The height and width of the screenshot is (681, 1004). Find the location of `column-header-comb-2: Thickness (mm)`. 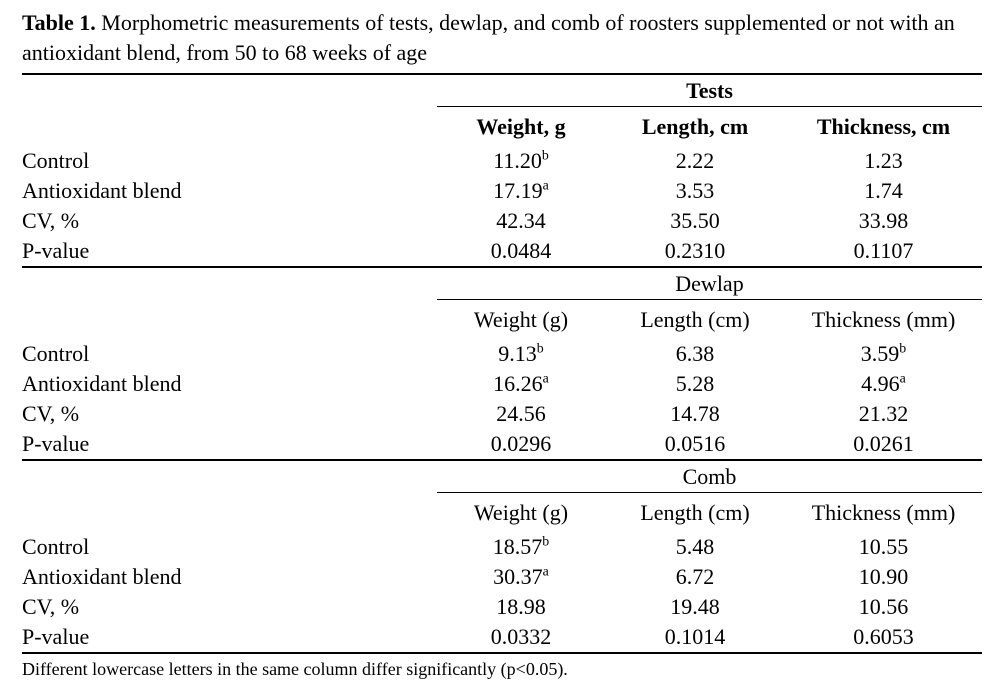

column-header-comb-2: Thickness (mm) is located at coordinates (883, 512).